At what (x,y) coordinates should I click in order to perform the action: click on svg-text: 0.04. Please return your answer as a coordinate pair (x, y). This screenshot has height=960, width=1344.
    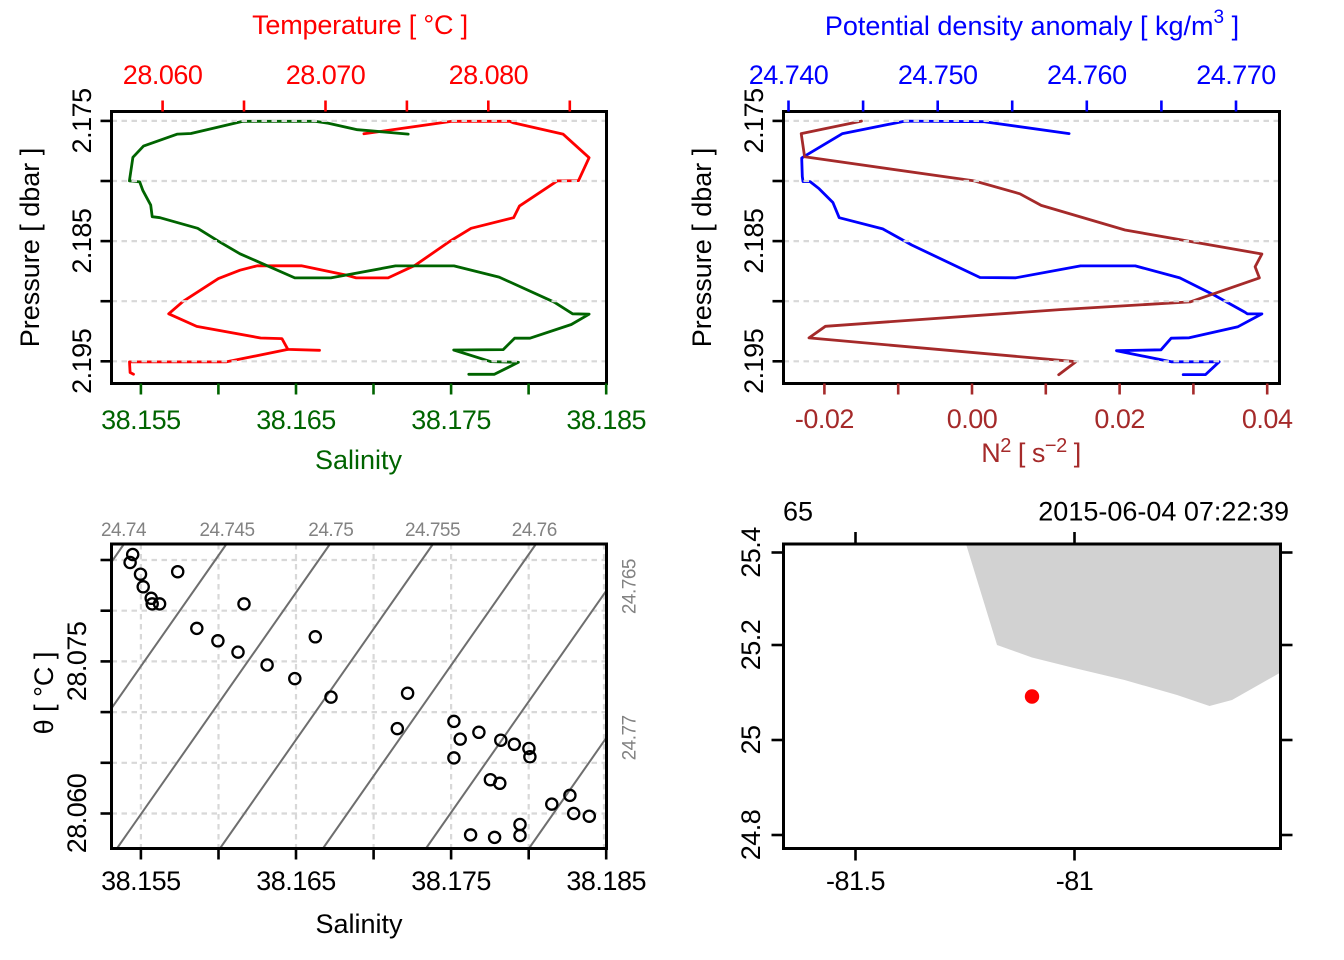
    Looking at the image, I should click on (1267, 419).